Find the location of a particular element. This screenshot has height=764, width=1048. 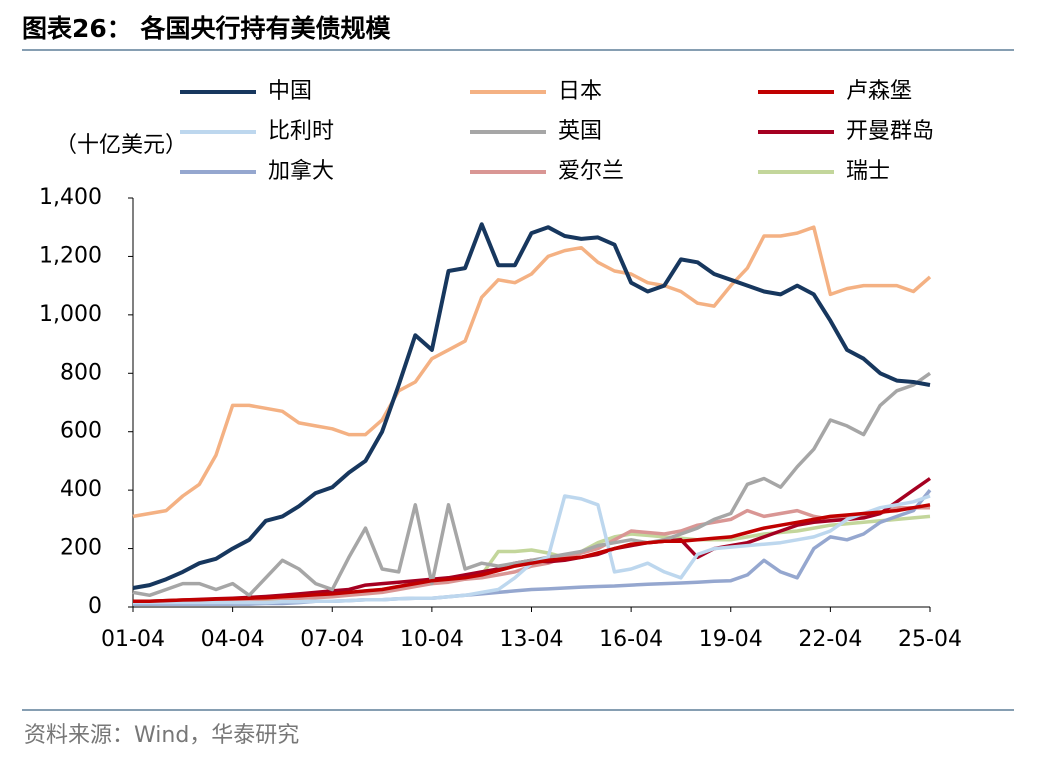

y-tick-label: 400 is located at coordinates (81, 489).